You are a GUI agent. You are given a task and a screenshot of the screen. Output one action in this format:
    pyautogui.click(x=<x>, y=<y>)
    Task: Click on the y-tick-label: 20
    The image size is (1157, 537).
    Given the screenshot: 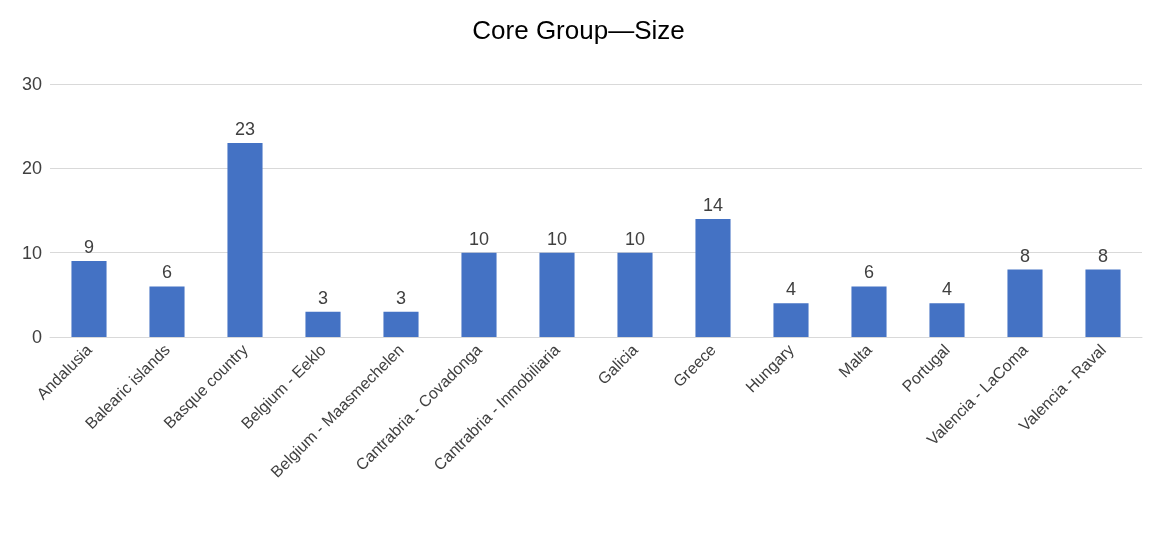 What is the action you would take?
    pyautogui.click(x=31, y=168)
    